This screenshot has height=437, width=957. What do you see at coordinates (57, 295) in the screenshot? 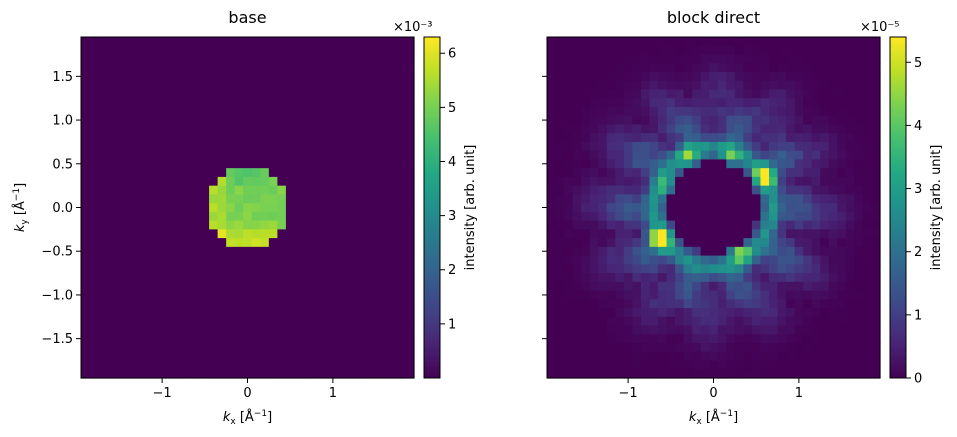
I see `y-tick-label: −1.0` at bounding box center [57, 295].